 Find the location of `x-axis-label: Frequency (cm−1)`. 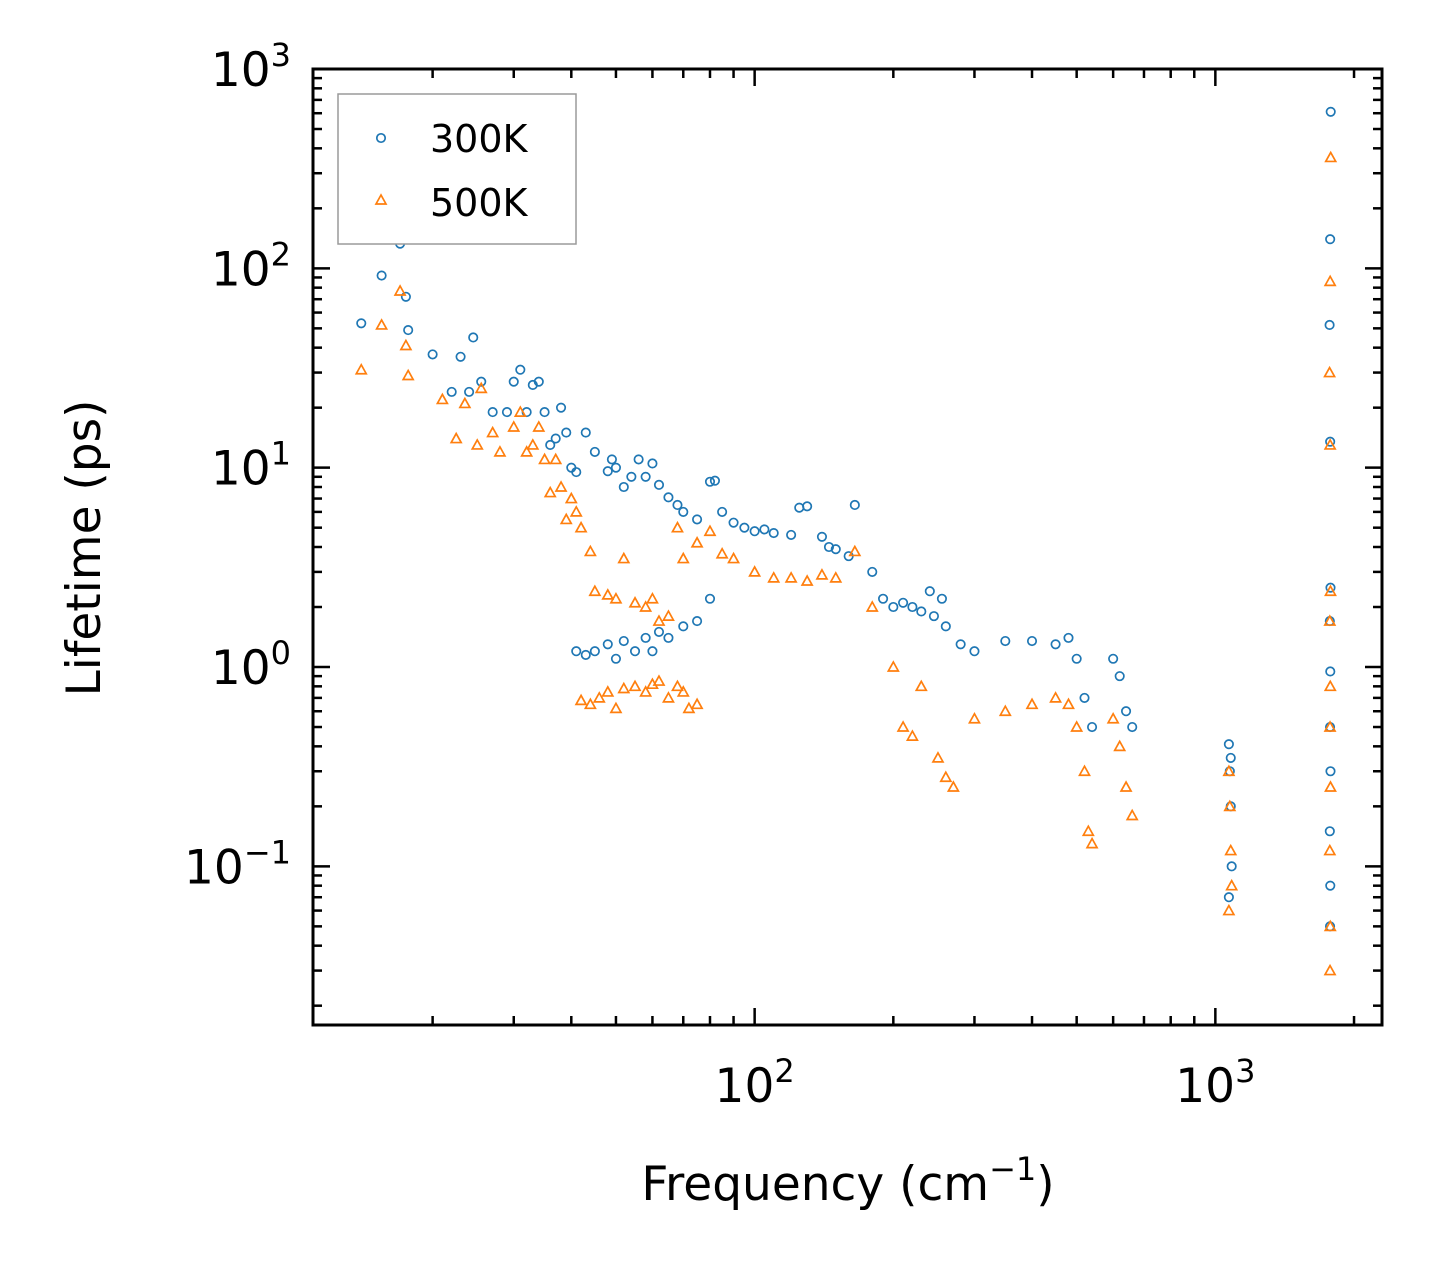

x-axis-label: Frequency (cm−1) is located at coordinates (847, 1181).